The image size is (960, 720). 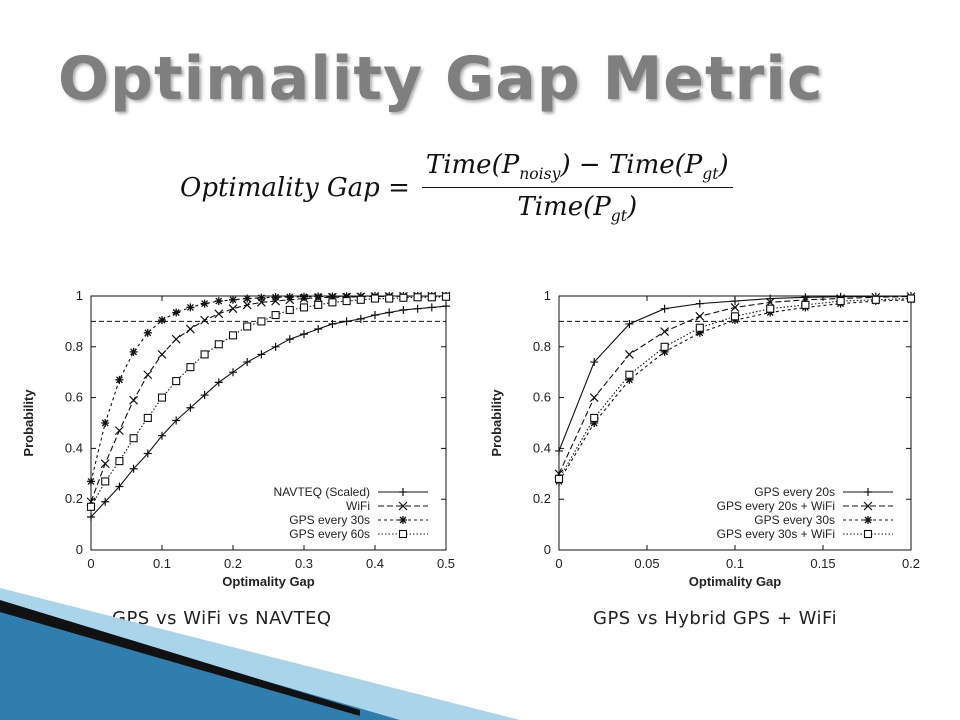 What do you see at coordinates (446, 563) in the screenshot?
I see `x-tick-label: 0.5` at bounding box center [446, 563].